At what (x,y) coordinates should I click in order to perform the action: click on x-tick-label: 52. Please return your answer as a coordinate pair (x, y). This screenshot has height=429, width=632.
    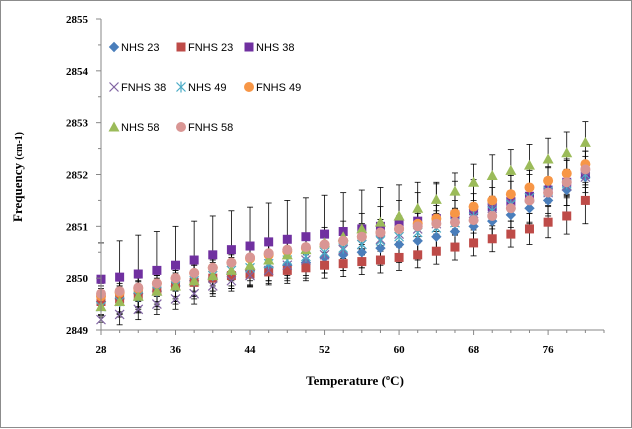
    Looking at the image, I should click on (325, 350).